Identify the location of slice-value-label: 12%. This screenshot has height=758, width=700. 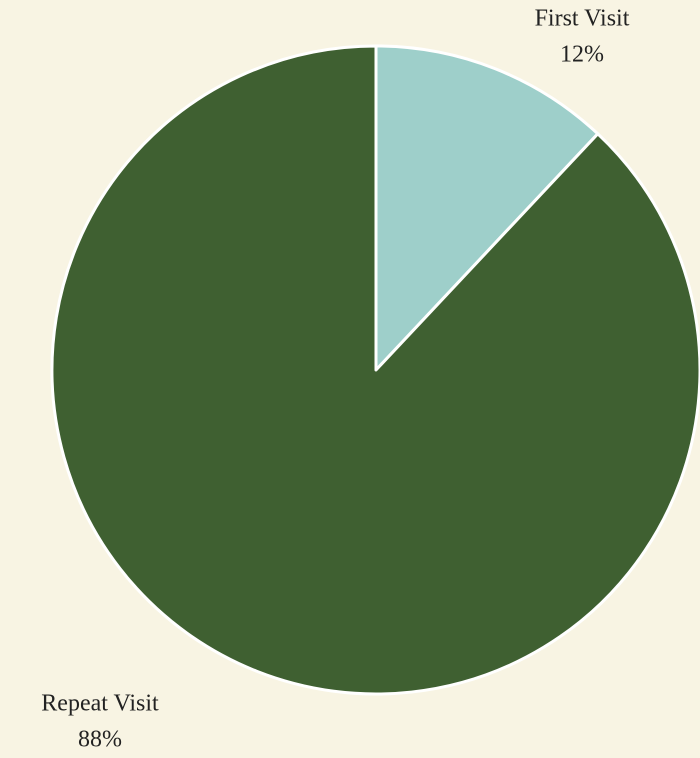
(582, 55).